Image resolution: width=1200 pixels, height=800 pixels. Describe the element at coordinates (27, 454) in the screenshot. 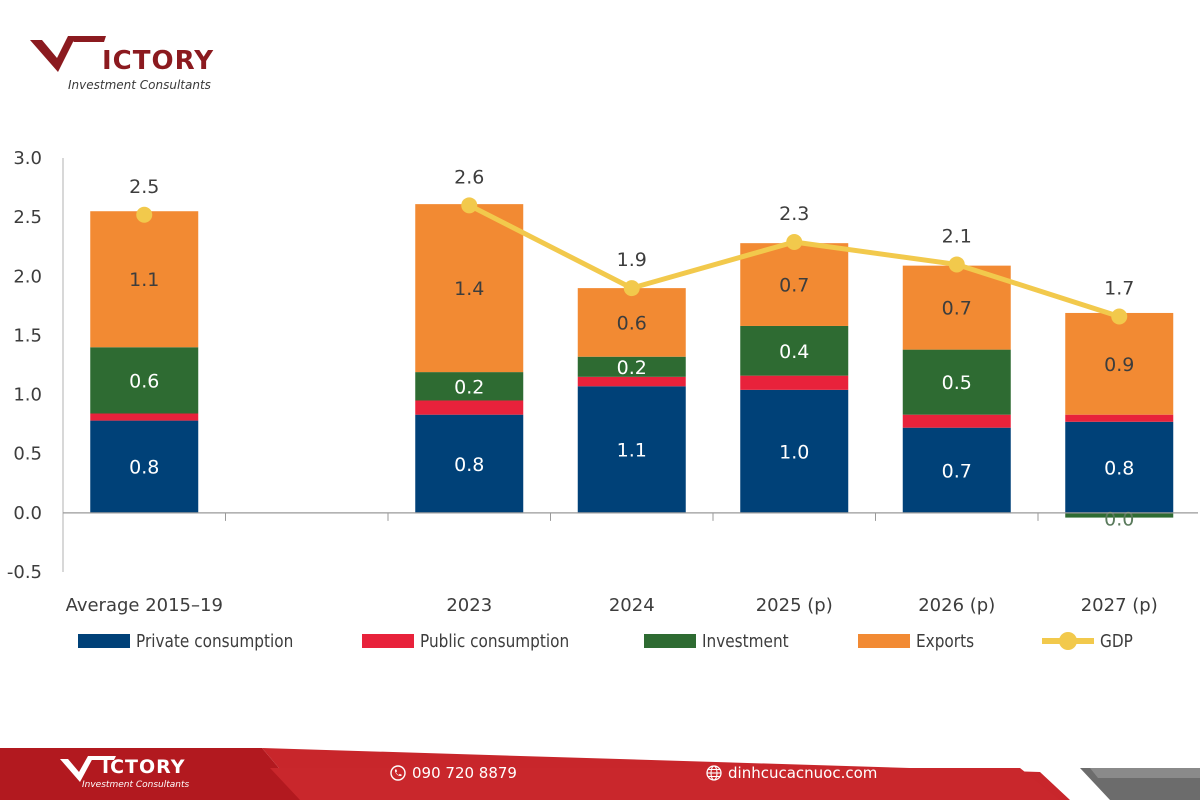

I see `y-tick-label: 0.5` at that location.